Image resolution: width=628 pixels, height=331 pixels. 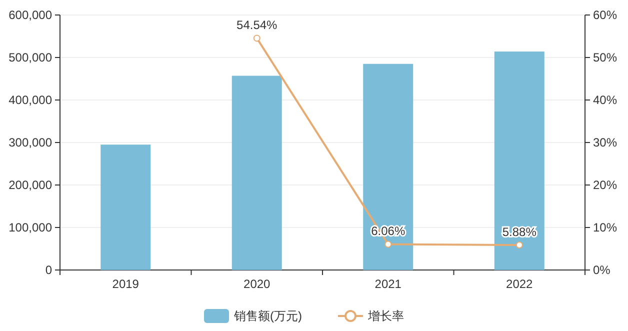 What do you see at coordinates (48, 270) in the screenshot?
I see `y-tick-label: 0` at bounding box center [48, 270].